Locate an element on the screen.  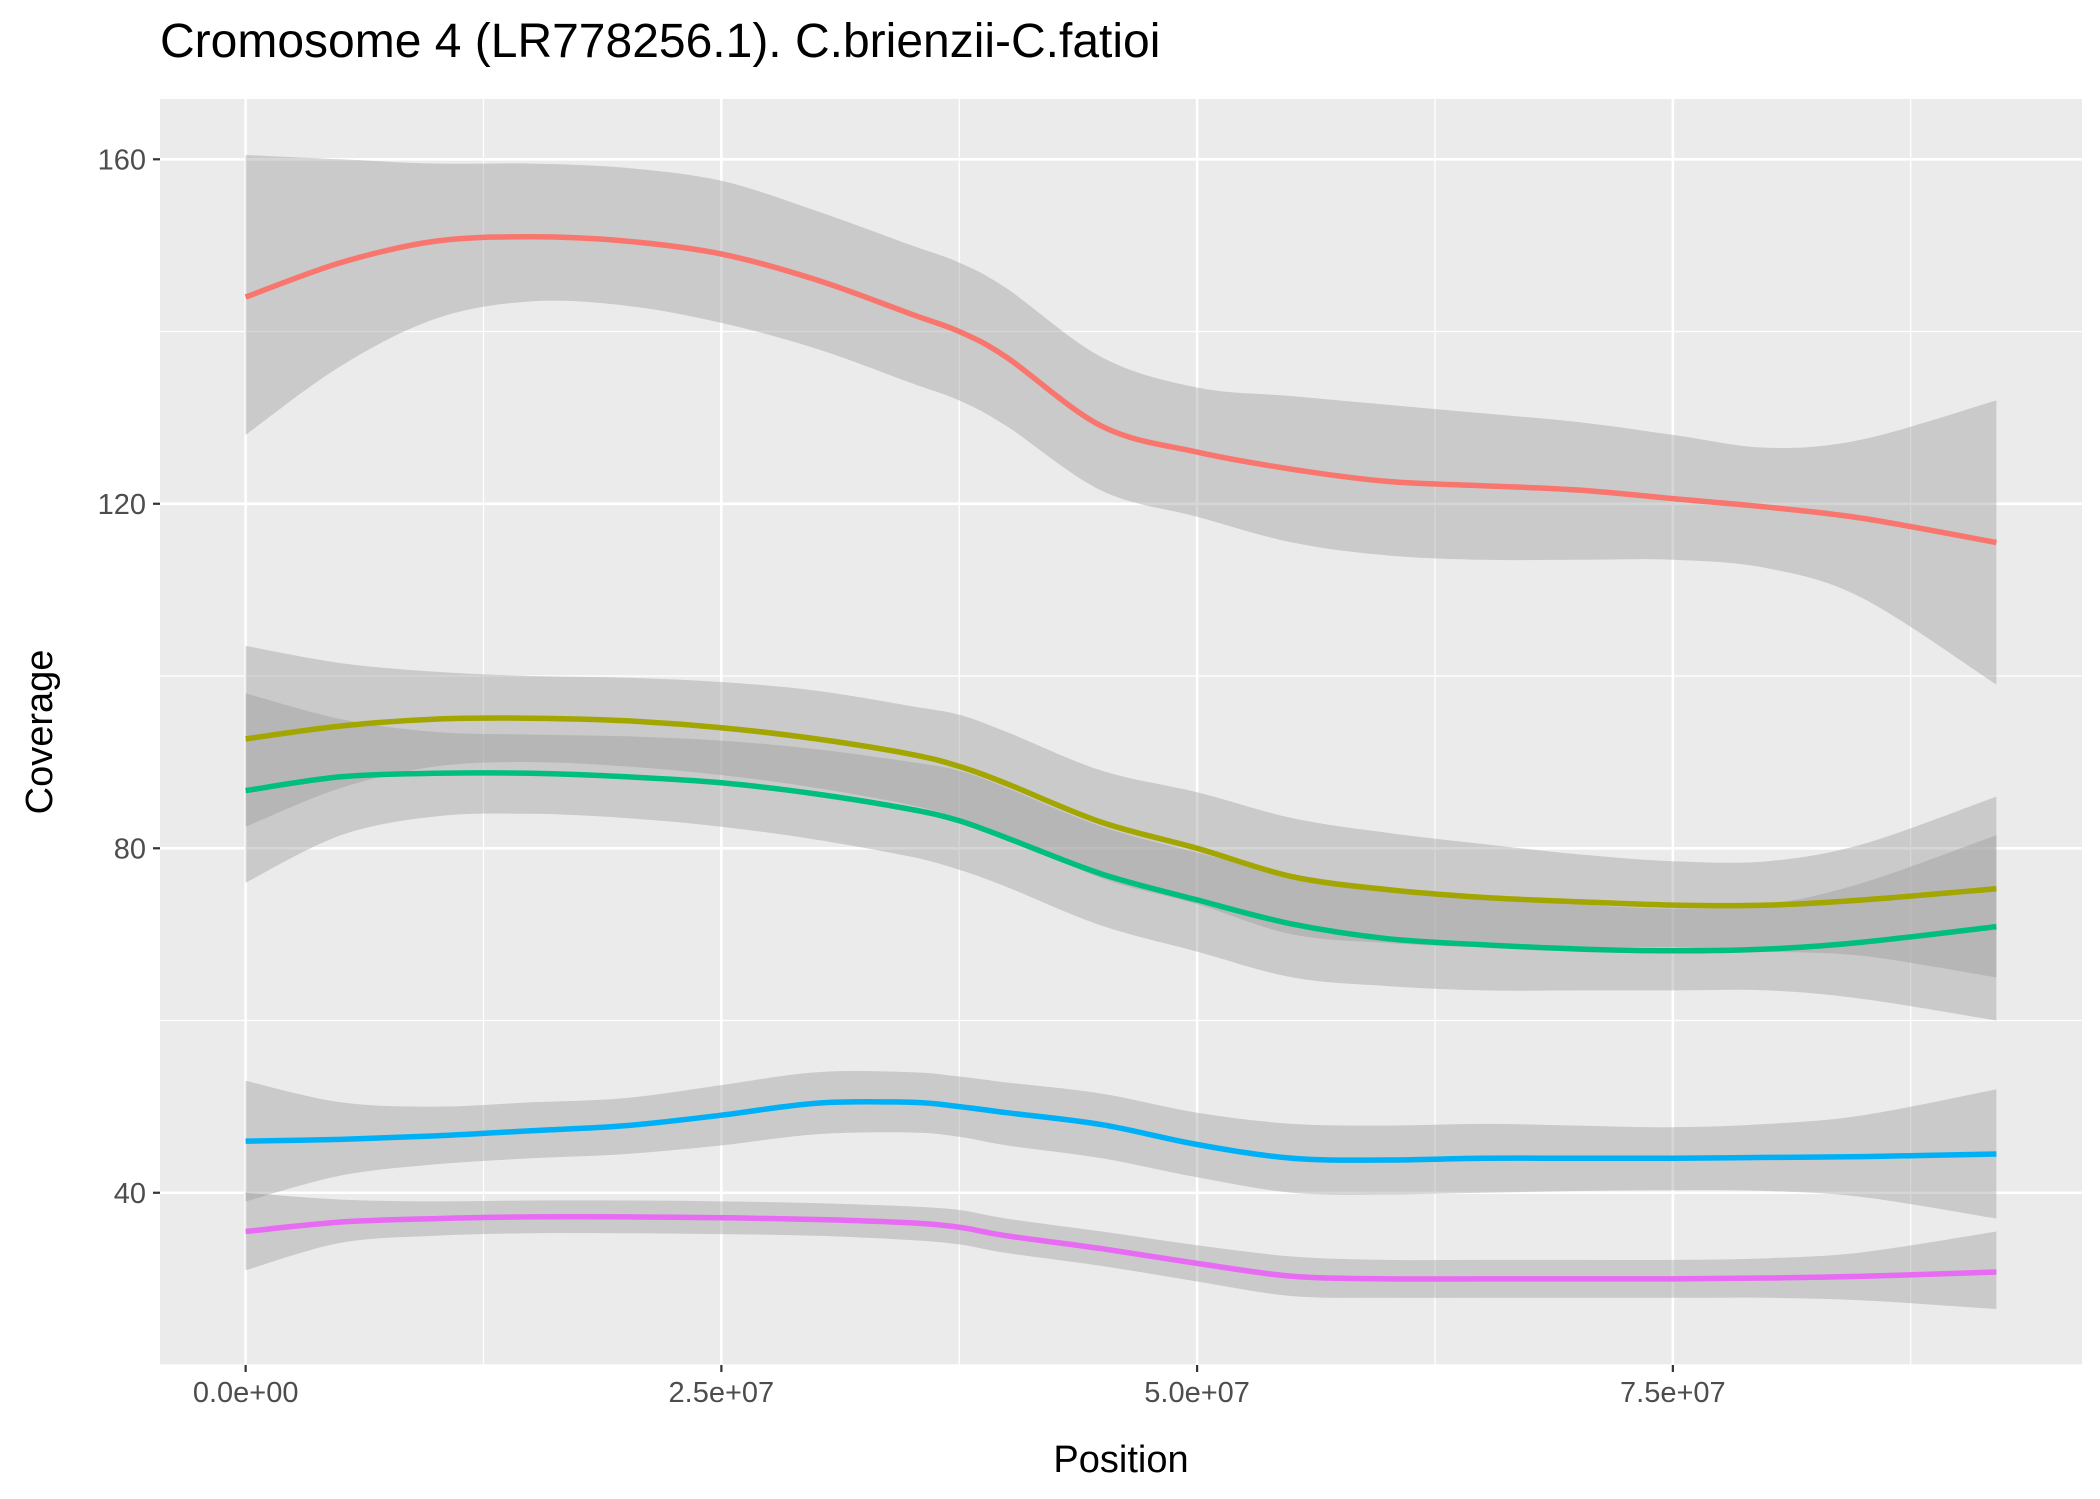
y-tick-label: 80 is located at coordinates (130, 849).